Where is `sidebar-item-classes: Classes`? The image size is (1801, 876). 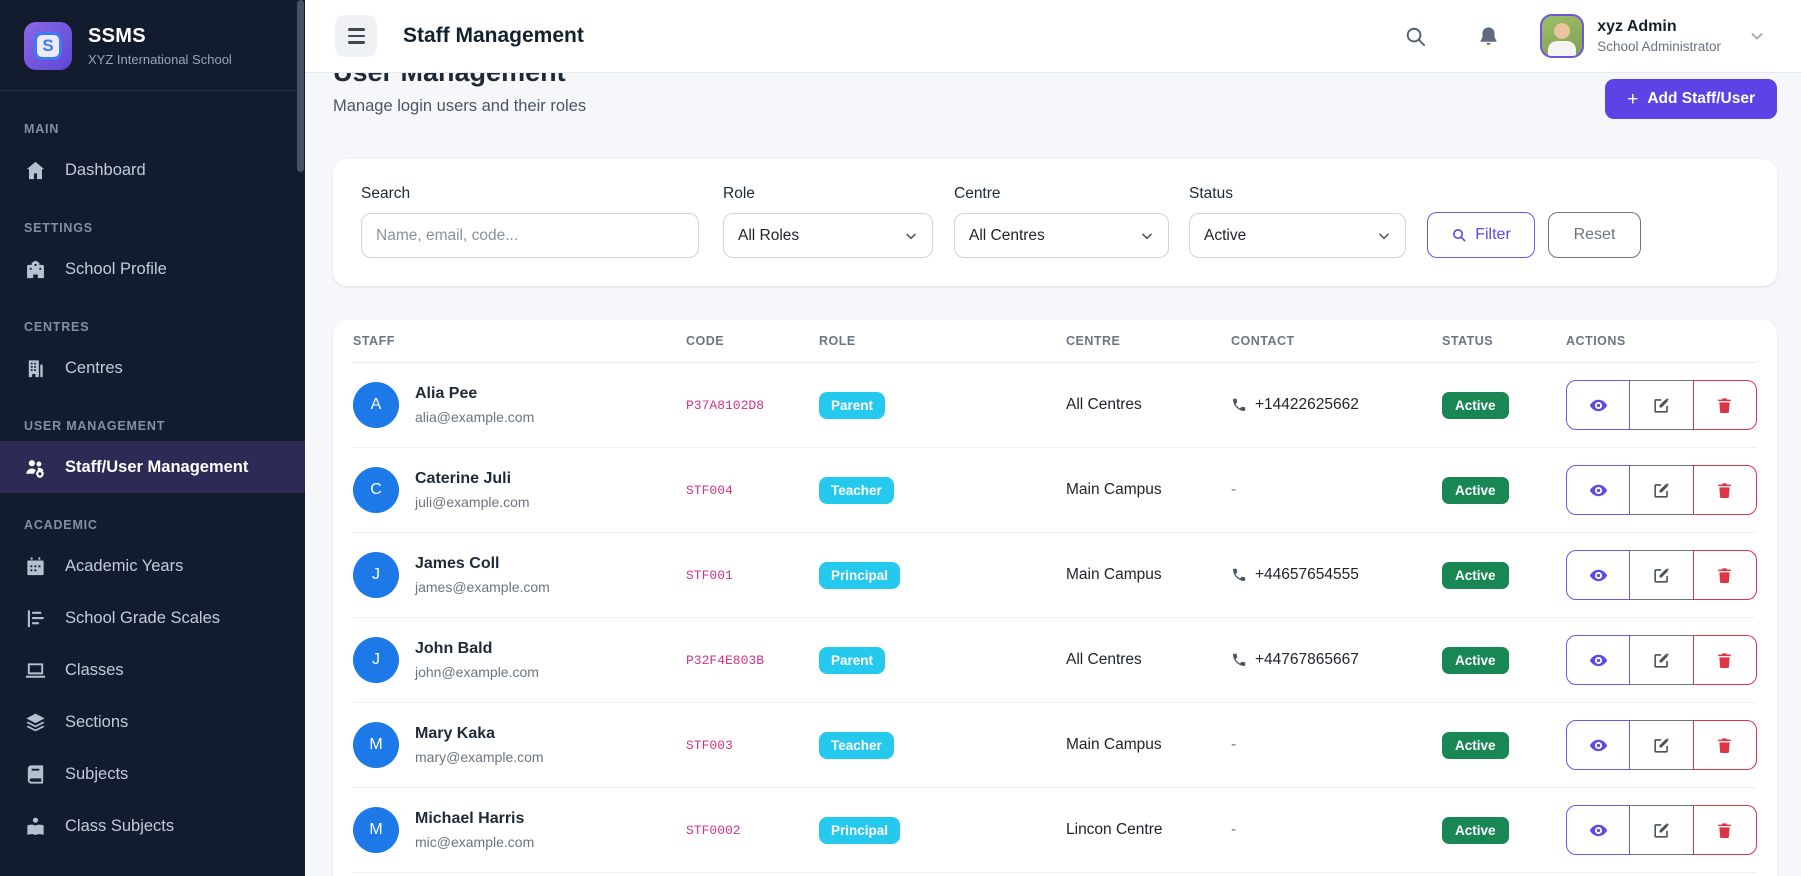 sidebar-item-classes: Classes is located at coordinates (152, 670).